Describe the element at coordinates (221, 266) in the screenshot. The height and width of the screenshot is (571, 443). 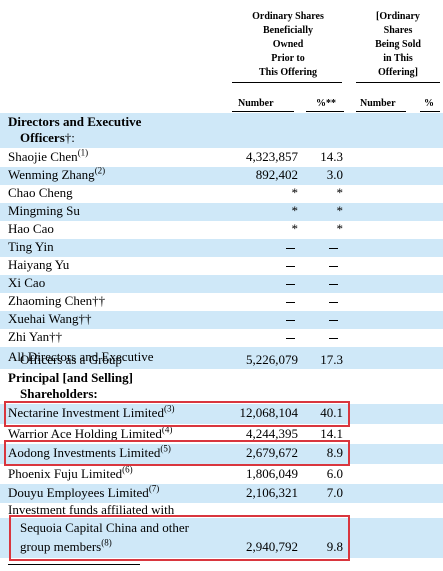
I see `table-row: Haiyang Yu` at that location.